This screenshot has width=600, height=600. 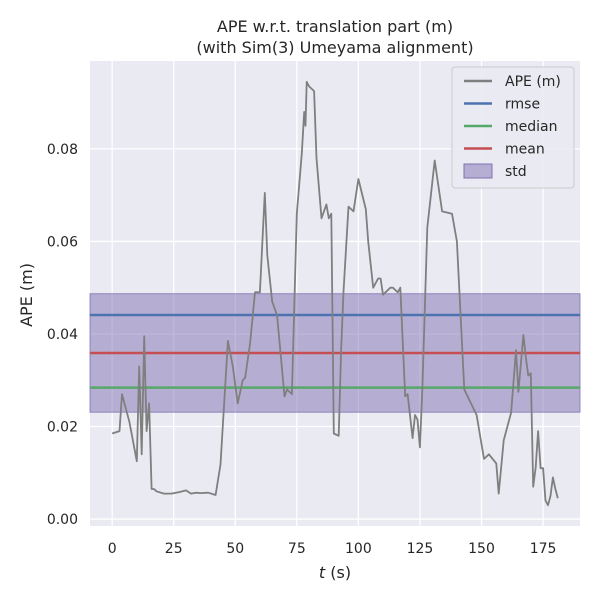 What do you see at coordinates (62, 428) in the screenshot?
I see `y-tick-label: 0.02` at bounding box center [62, 428].